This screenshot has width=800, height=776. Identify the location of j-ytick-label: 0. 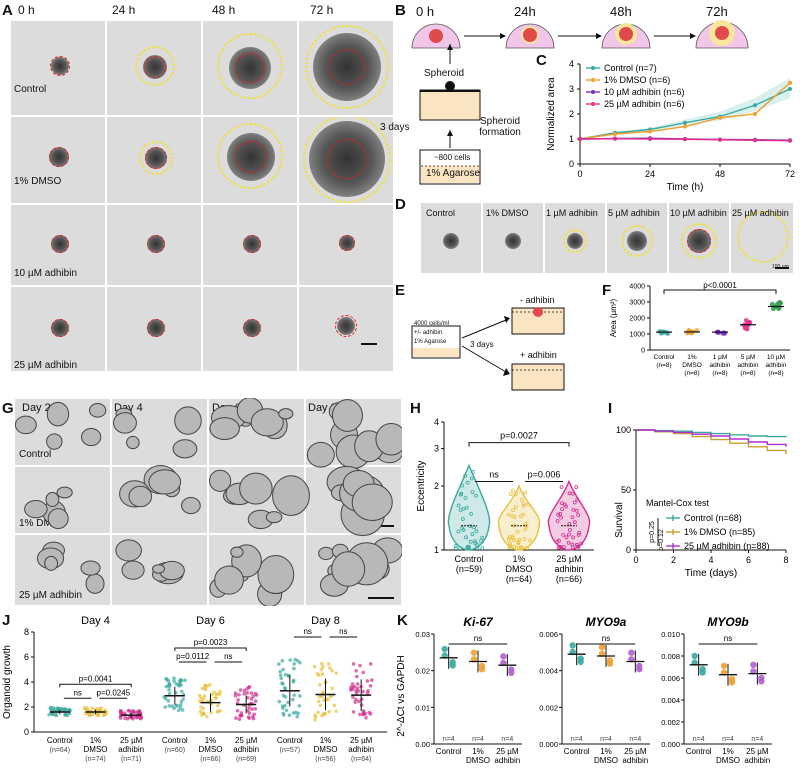
(26, 732).